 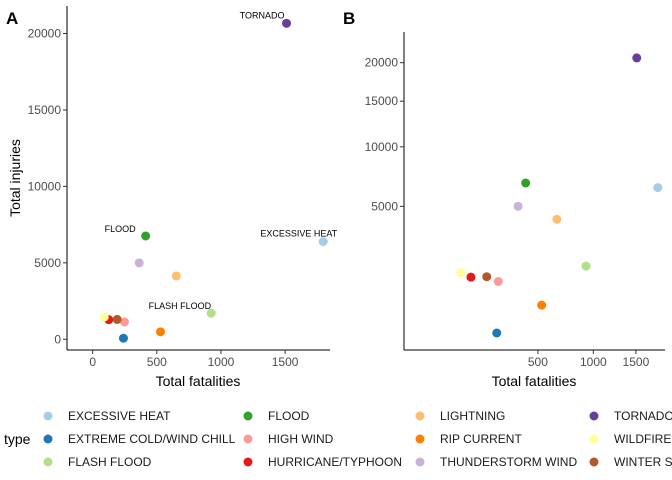 I want to click on legend-item: FLASH FLOOD, so click(x=97, y=462).